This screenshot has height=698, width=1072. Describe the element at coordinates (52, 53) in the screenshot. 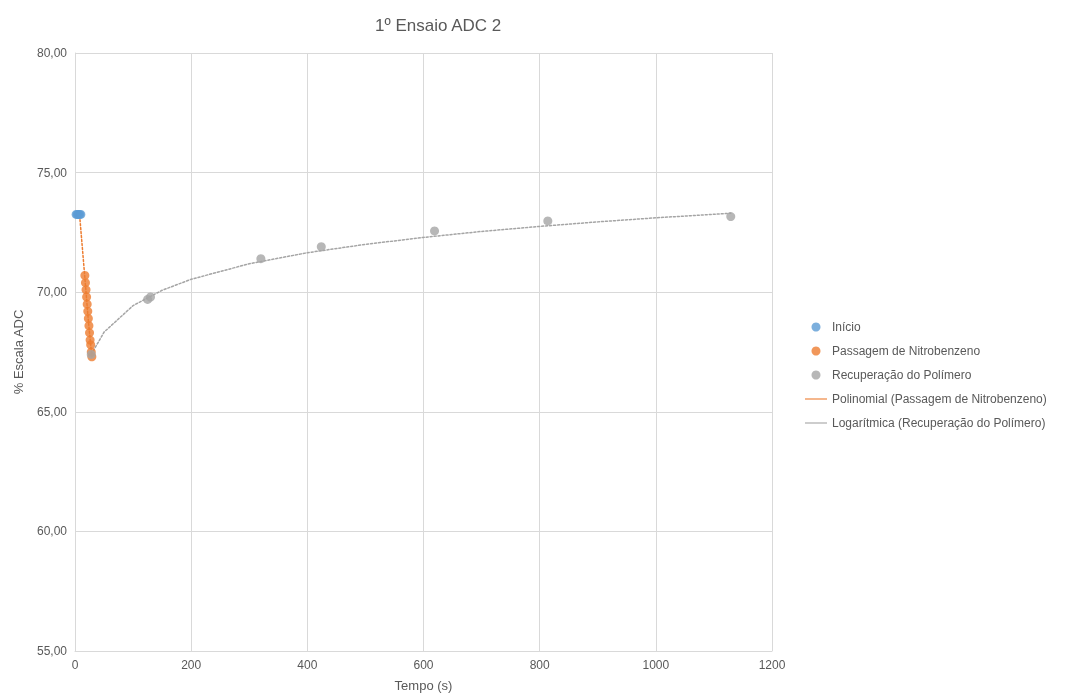

I see `y-tick-label: 80,00` at that location.